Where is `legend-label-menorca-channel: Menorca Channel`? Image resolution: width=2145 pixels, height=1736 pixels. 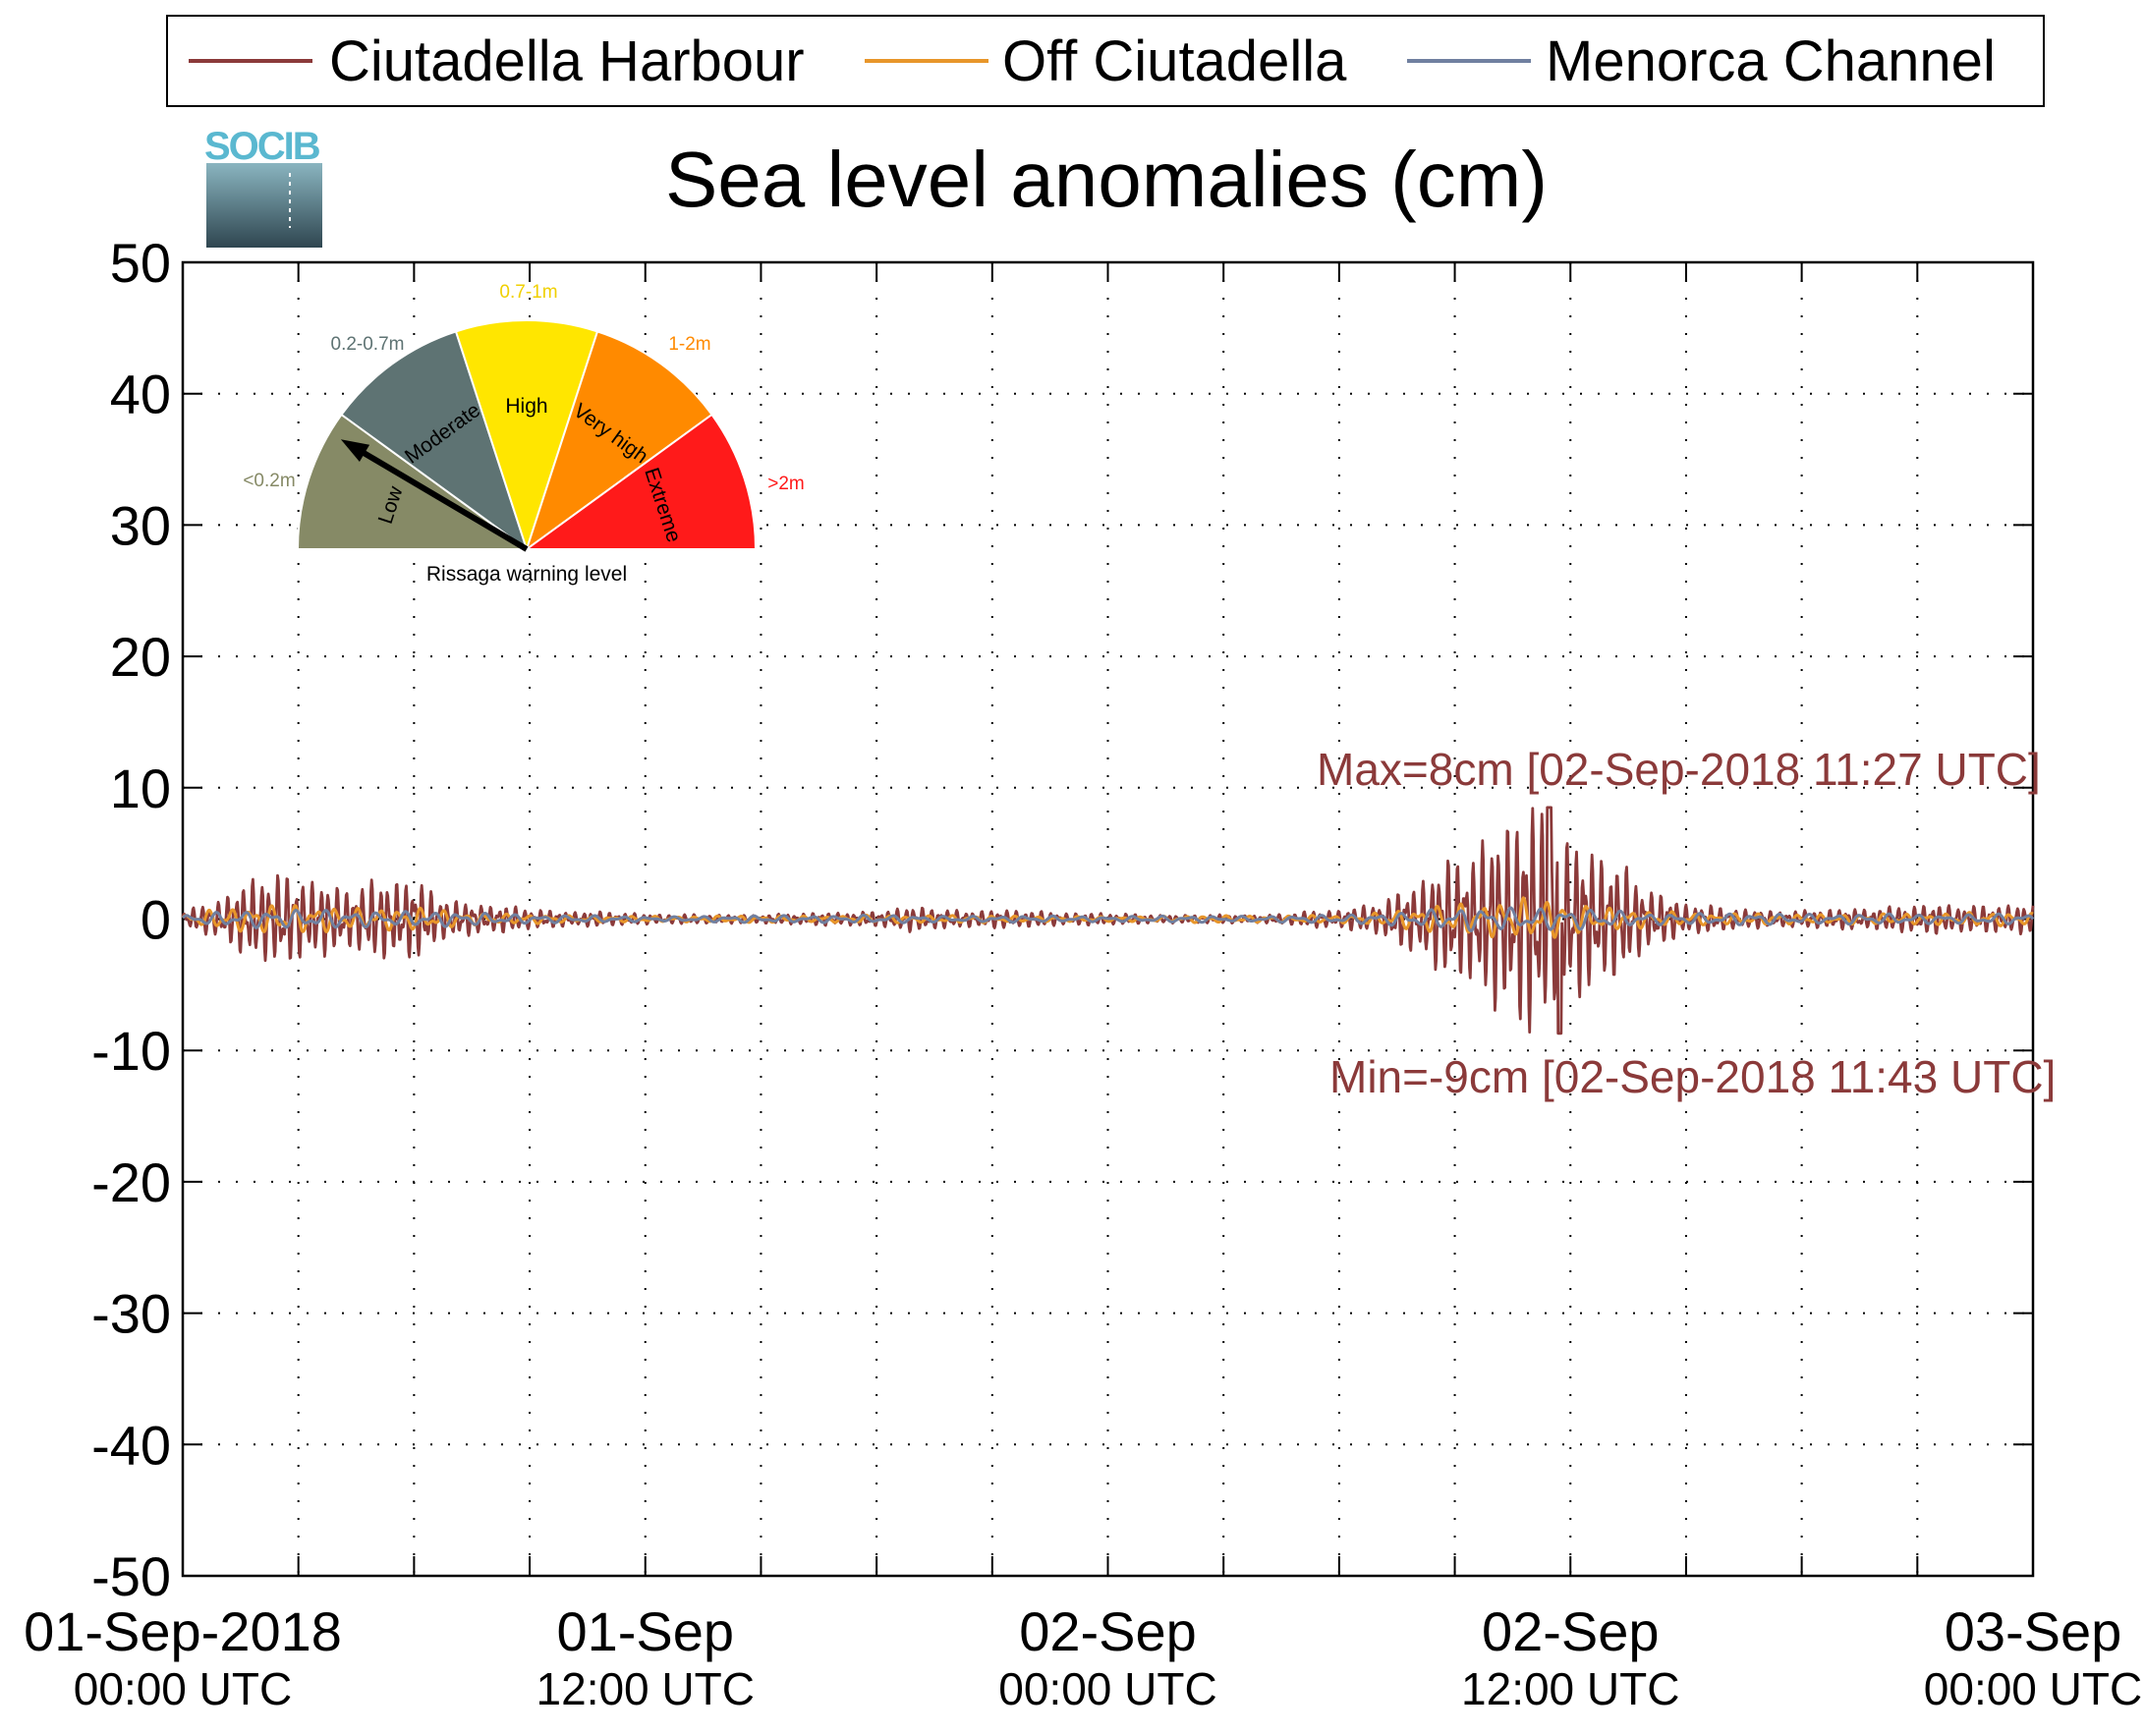
legend-label-menorca-channel: Menorca Channel is located at coordinates (1771, 61).